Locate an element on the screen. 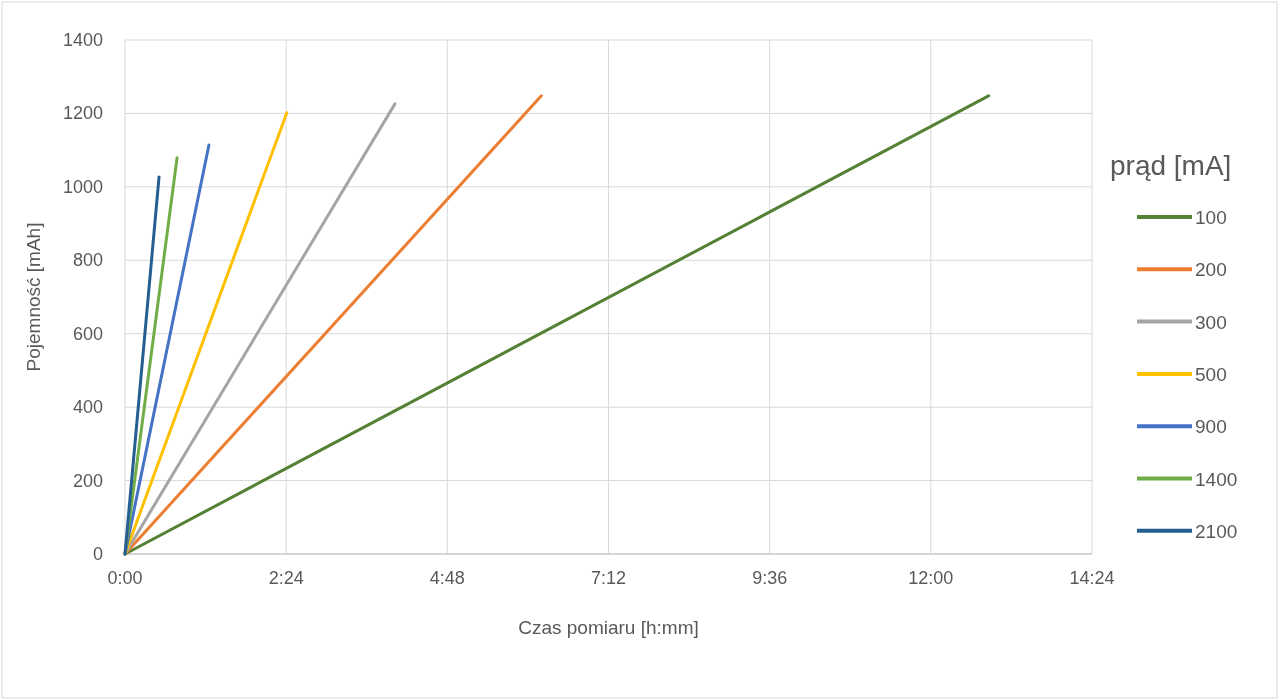  x-tick-label: 9:36 is located at coordinates (770, 578).